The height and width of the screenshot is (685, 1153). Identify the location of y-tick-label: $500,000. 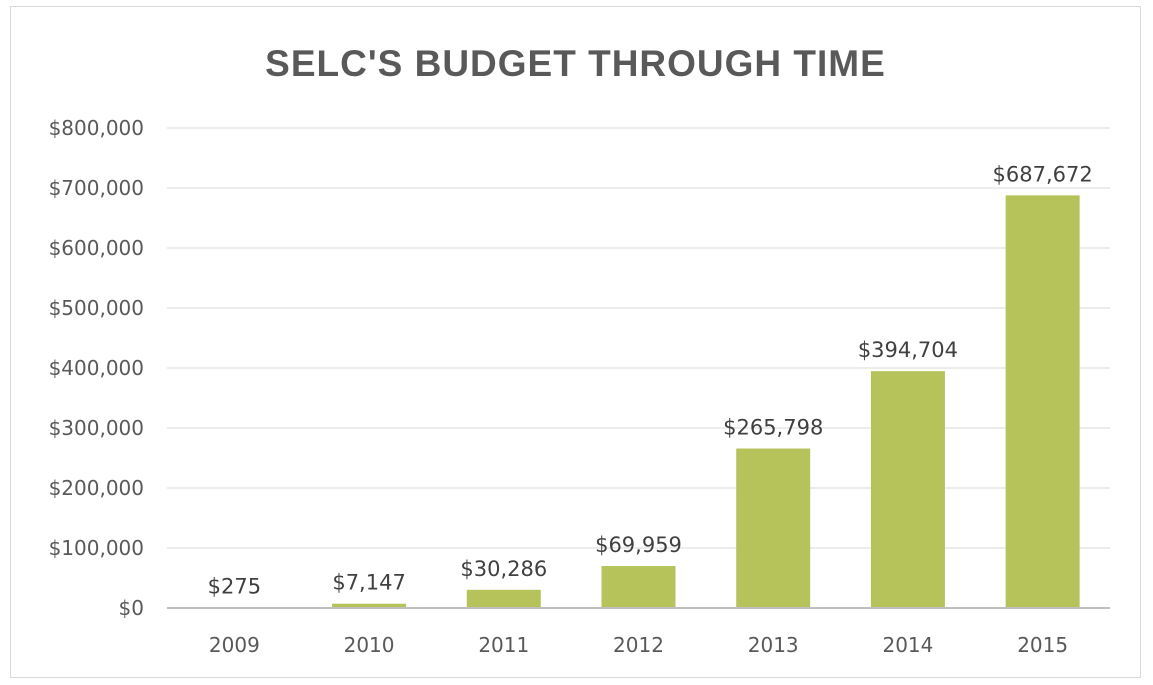
(96, 308).